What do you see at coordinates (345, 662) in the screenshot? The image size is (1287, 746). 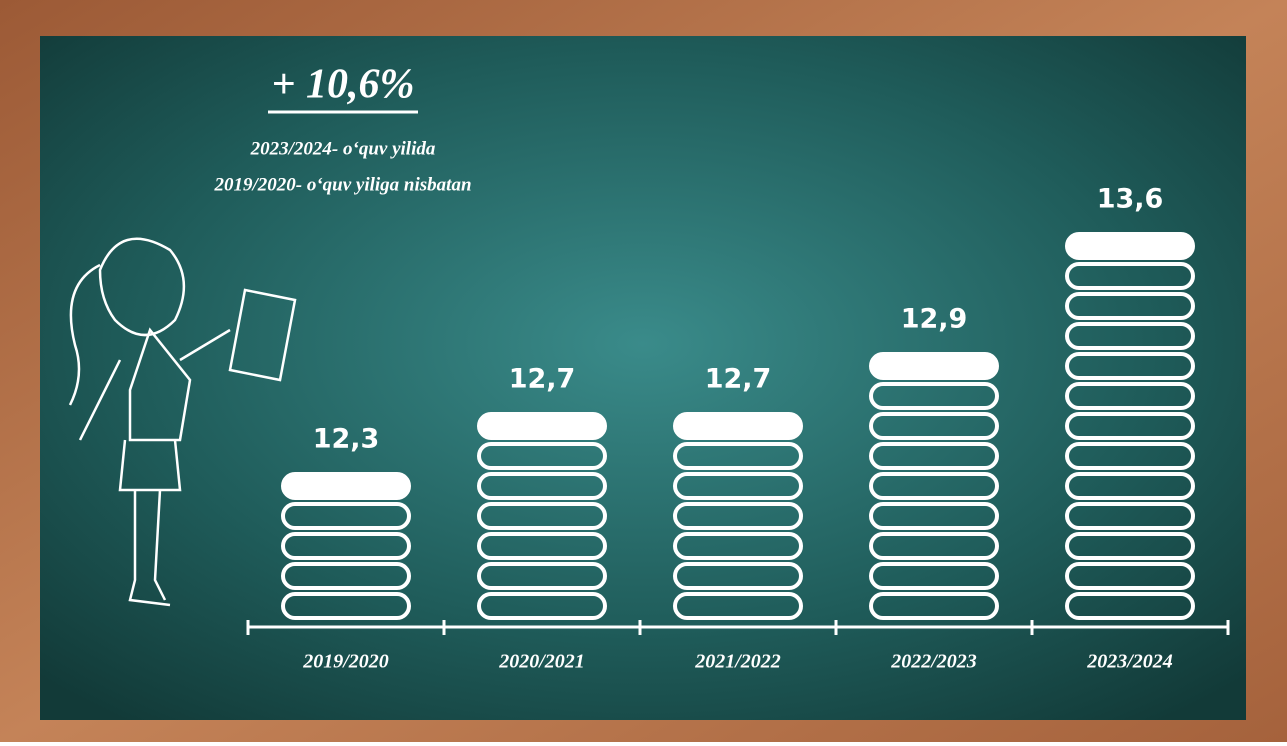 I see `x-tick-label: 2019/2020` at bounding box center [345, 662].